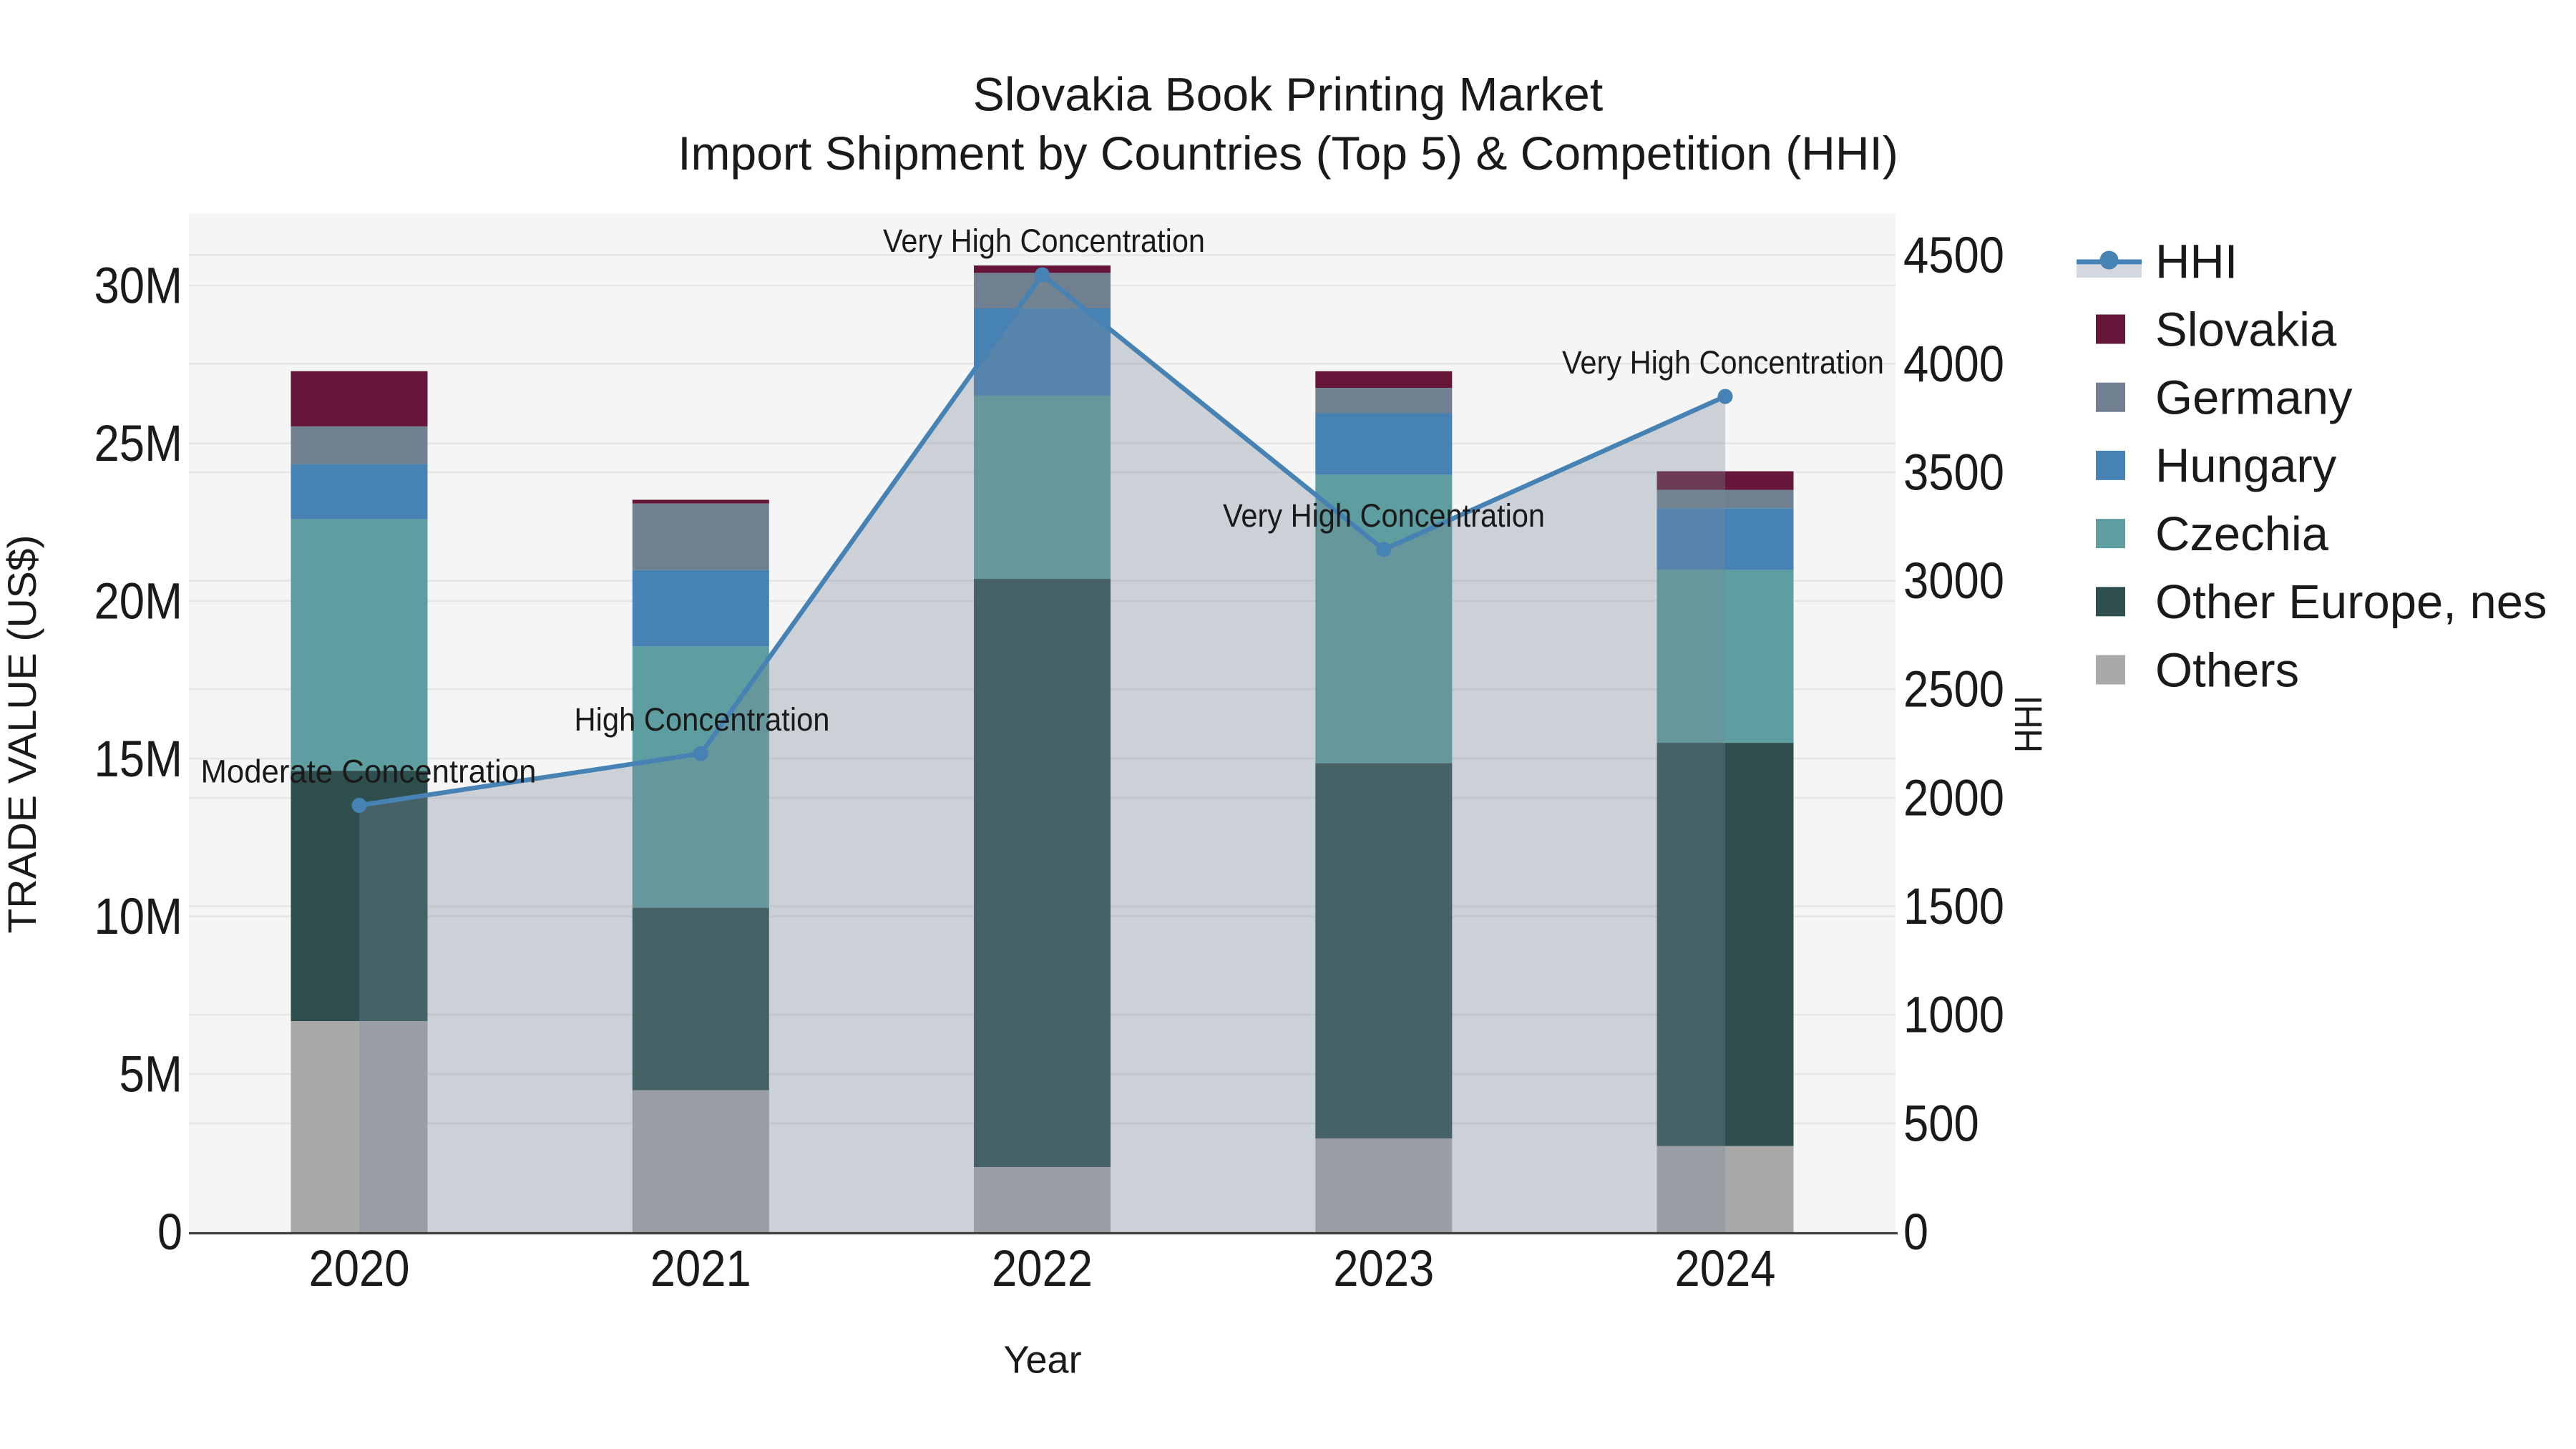 The width and height of the screenshot is (2576, 1449). I want to click on svg-text: 2020, so click(359, 1269).